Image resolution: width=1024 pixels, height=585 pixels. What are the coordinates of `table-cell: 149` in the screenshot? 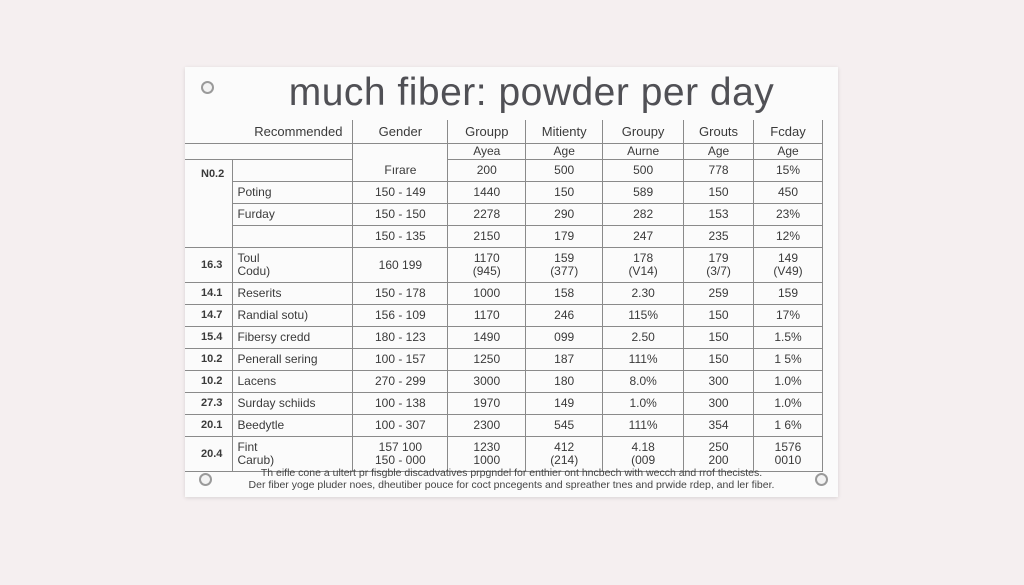 It's located at (564, 403).